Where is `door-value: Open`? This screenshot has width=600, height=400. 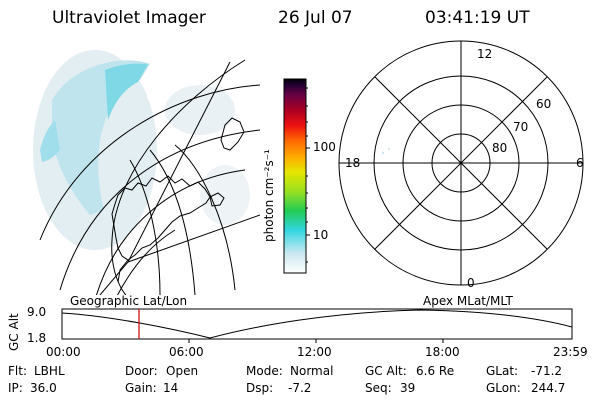 door-value: Open is located at coordinates (182, 371).